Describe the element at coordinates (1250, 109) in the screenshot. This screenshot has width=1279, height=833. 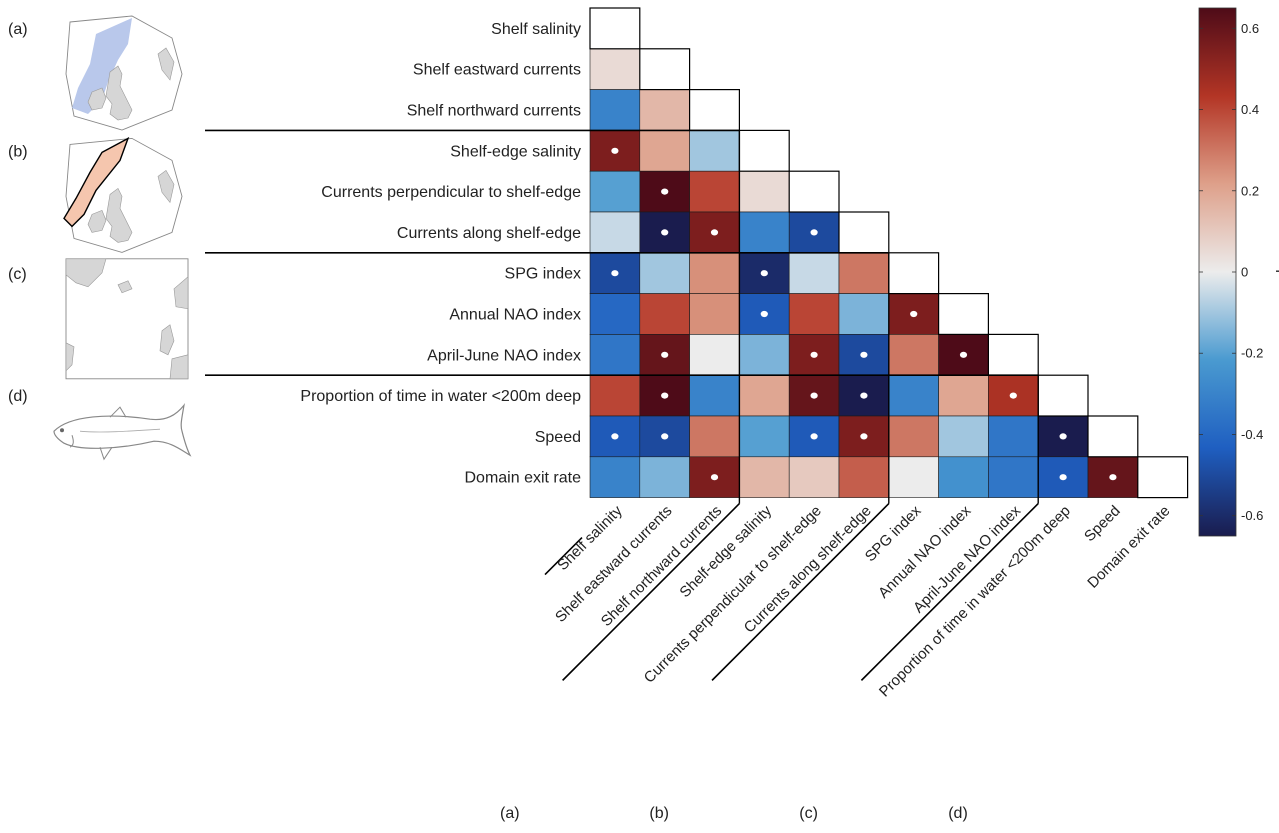
I see `colorbar-tick-label-1: 0.4` at that location.